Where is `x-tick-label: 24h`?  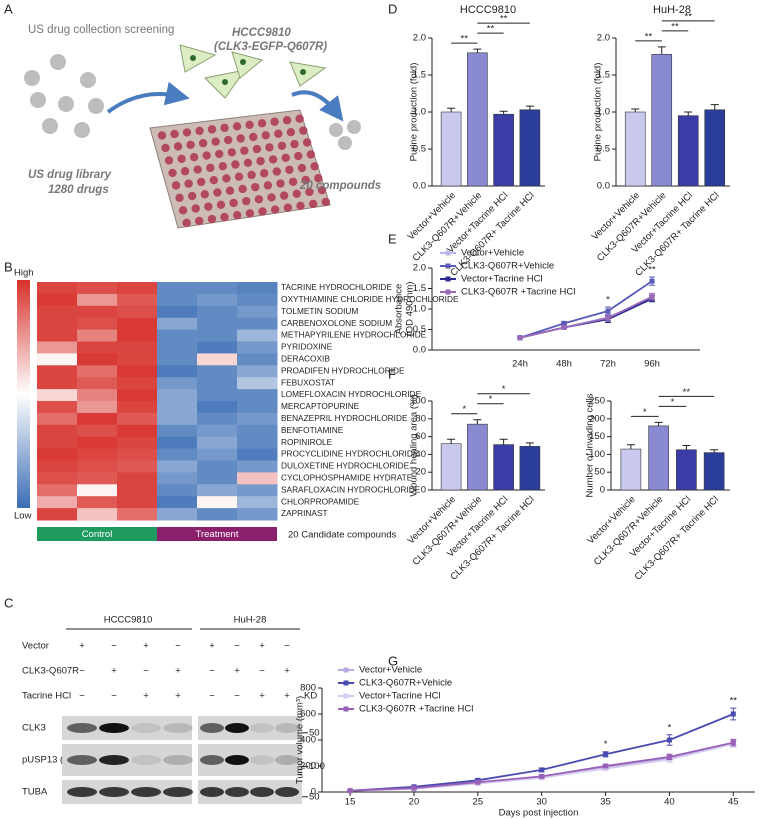
x-tick-label: 24h is located at coordinates (520, 364).